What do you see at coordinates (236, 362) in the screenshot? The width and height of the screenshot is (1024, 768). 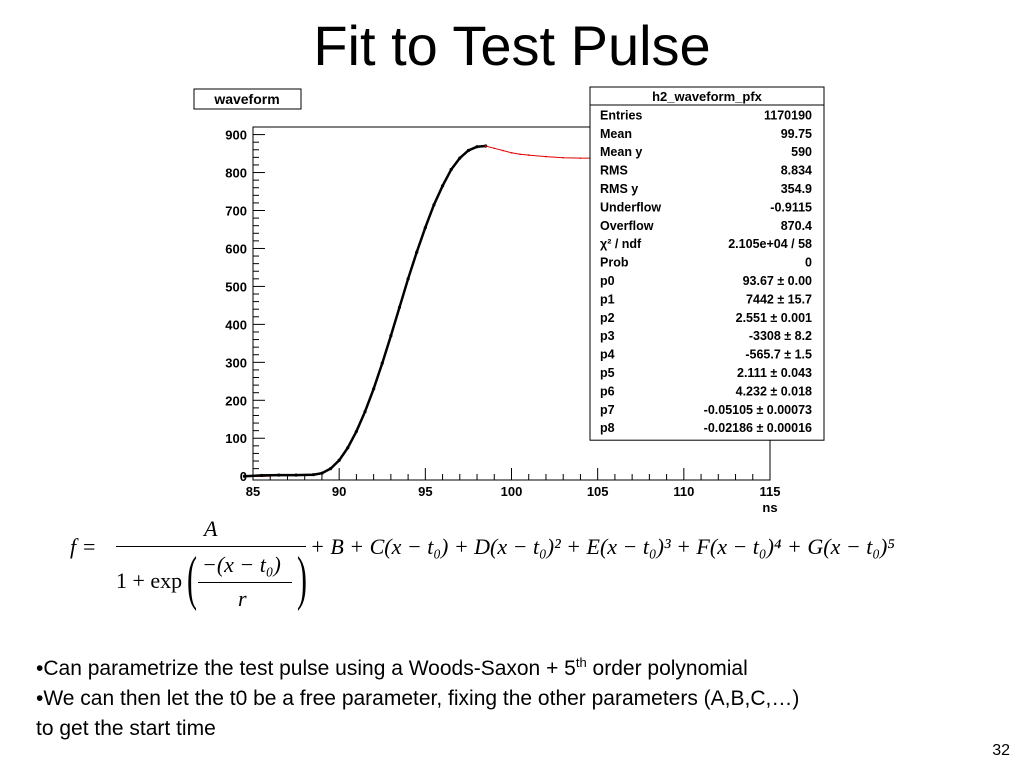 I see `y-tick-label: 300` at bounding box center [236, 362].